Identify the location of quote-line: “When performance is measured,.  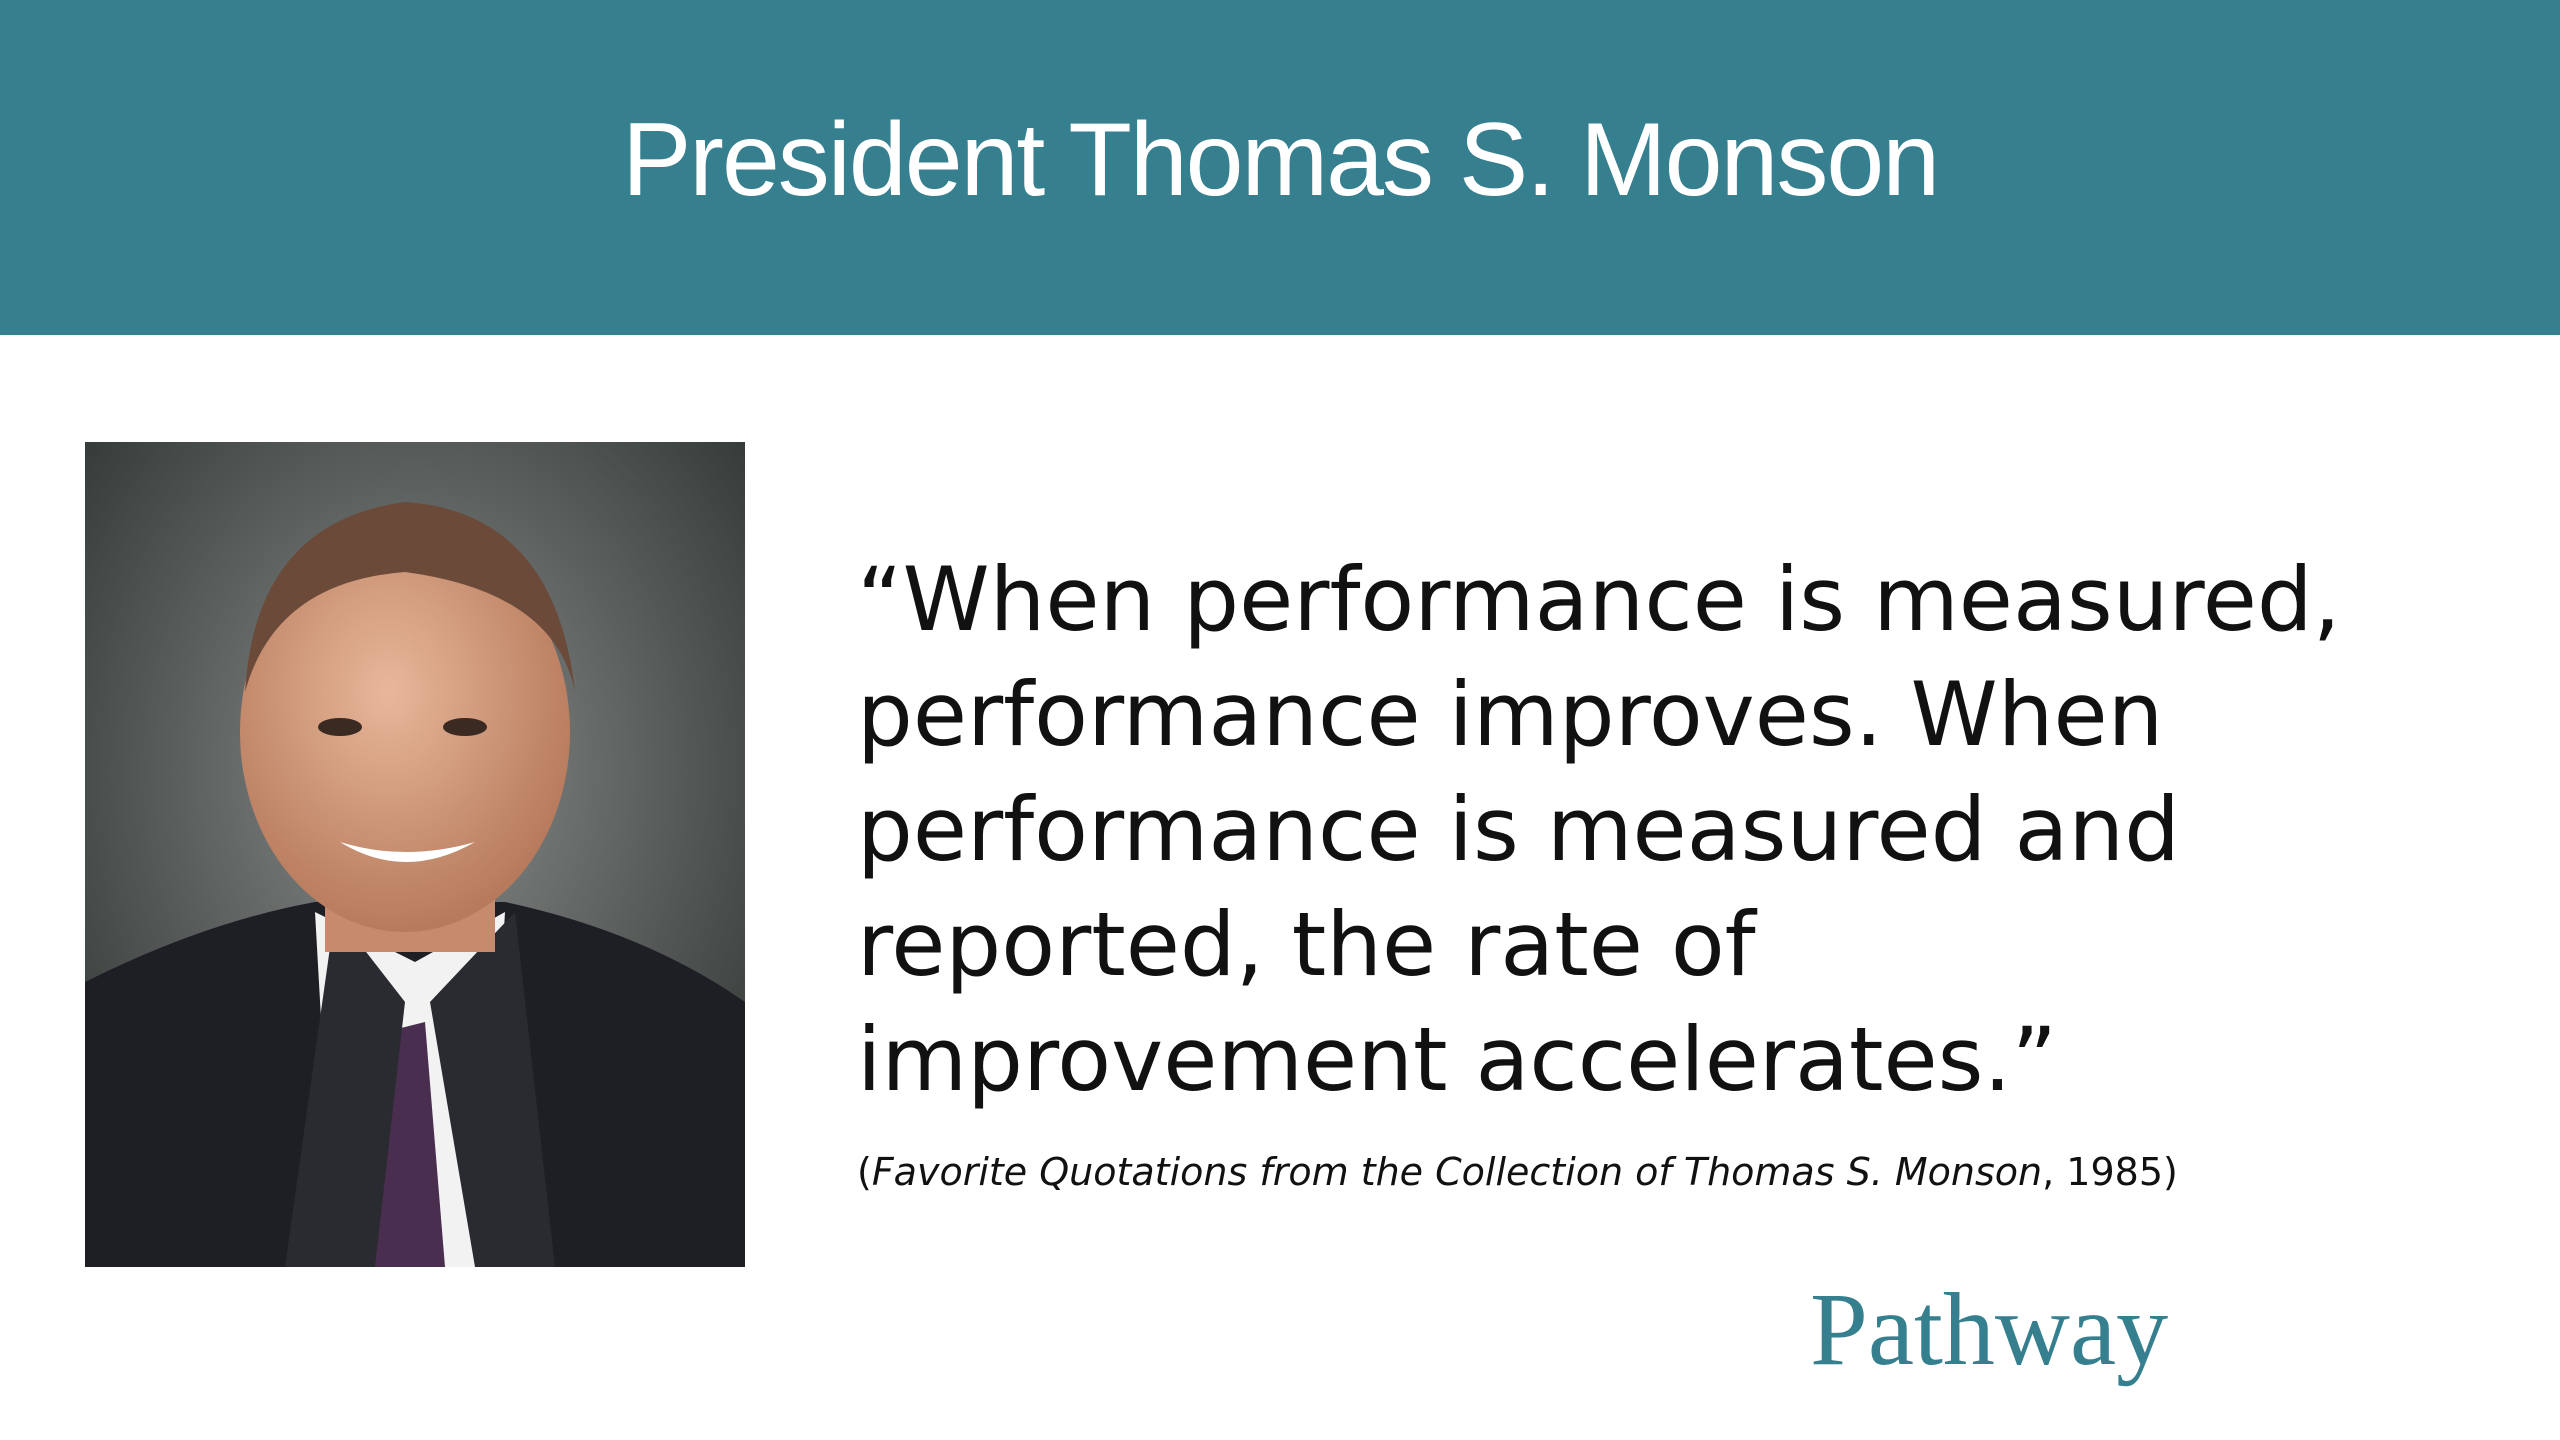
(1599, 599).